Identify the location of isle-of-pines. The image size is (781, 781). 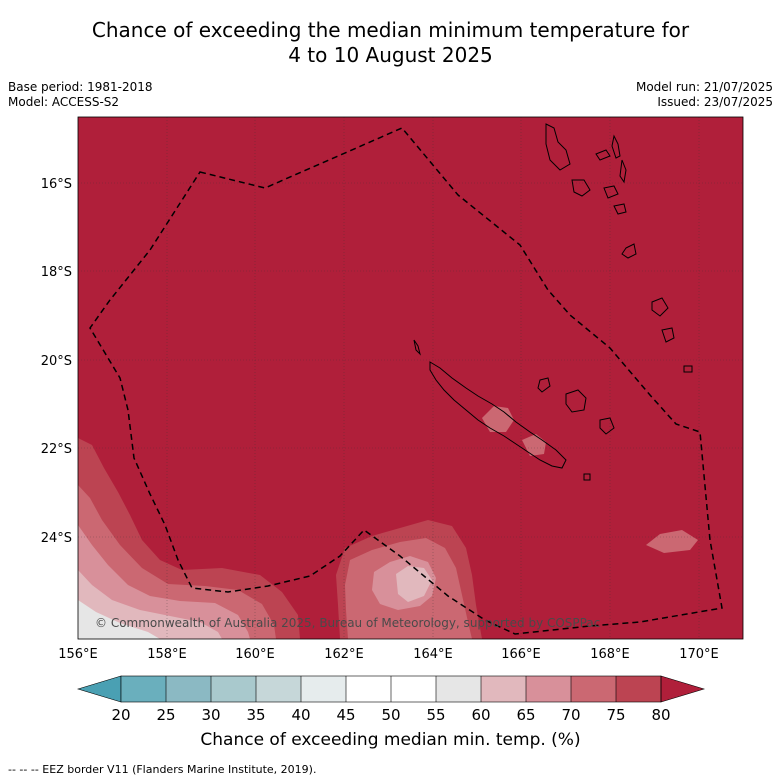
(587, 477).